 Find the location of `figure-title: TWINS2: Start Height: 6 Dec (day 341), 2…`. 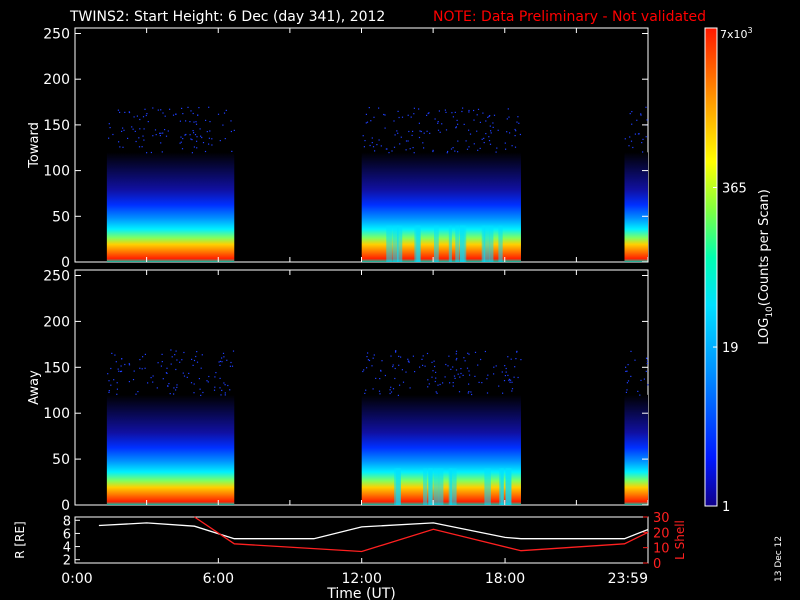

figure-title: TWINS2: Start Height: 6 Dec (day 341), 2… is located at coordinates (227, 17).